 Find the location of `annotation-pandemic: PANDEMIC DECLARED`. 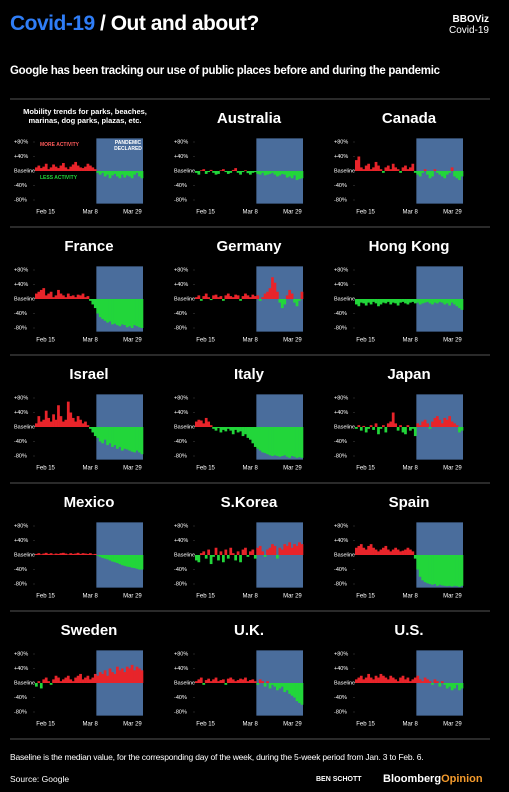

annotation-pandemic: PANDEMIC DECLARED is located at coordinates (128, 146).